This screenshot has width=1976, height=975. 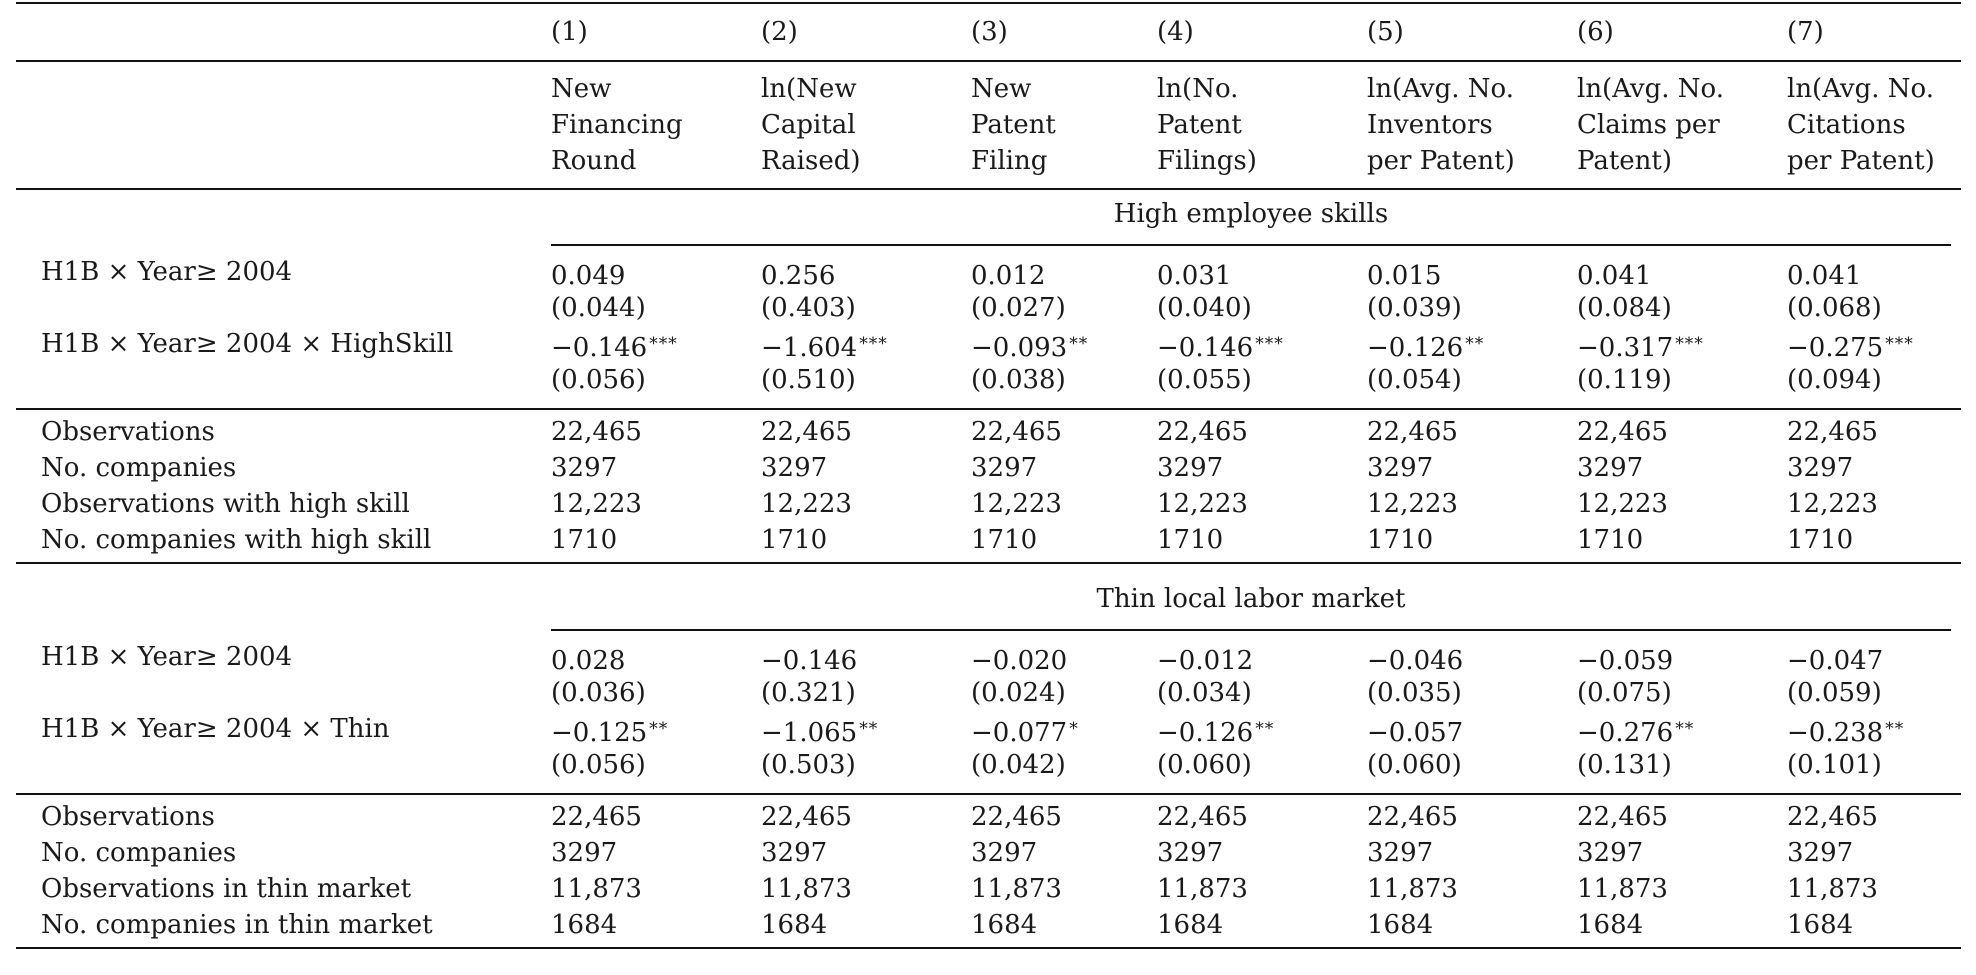 I want to click on column-title-line: New, so click(x=581, y=89).